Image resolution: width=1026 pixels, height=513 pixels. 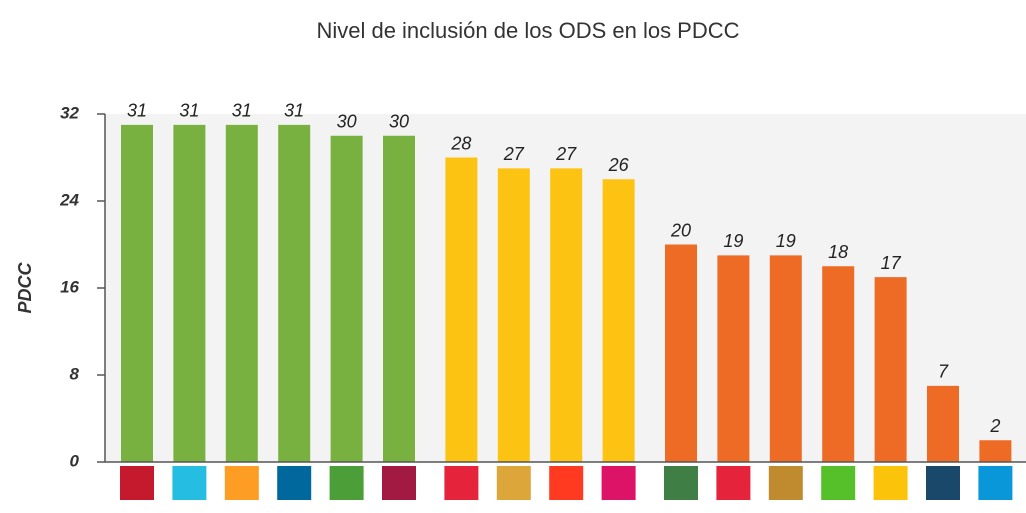 What do you see at coordinates (69, 199) in the screenshot?
I see `y-tick-label: 24` at bounding box center [69, 199].